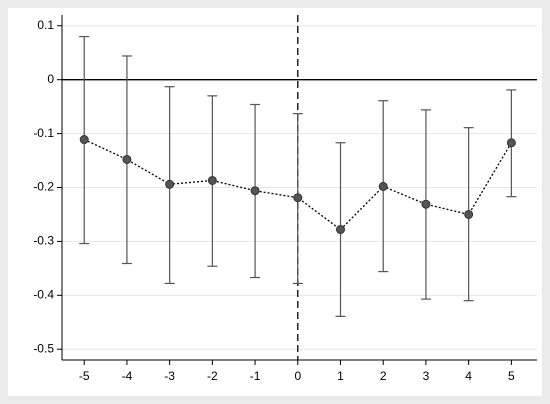 This screenshot has height=404, width=550. I want to click on x-tick-label: -5, so click(84, 376).